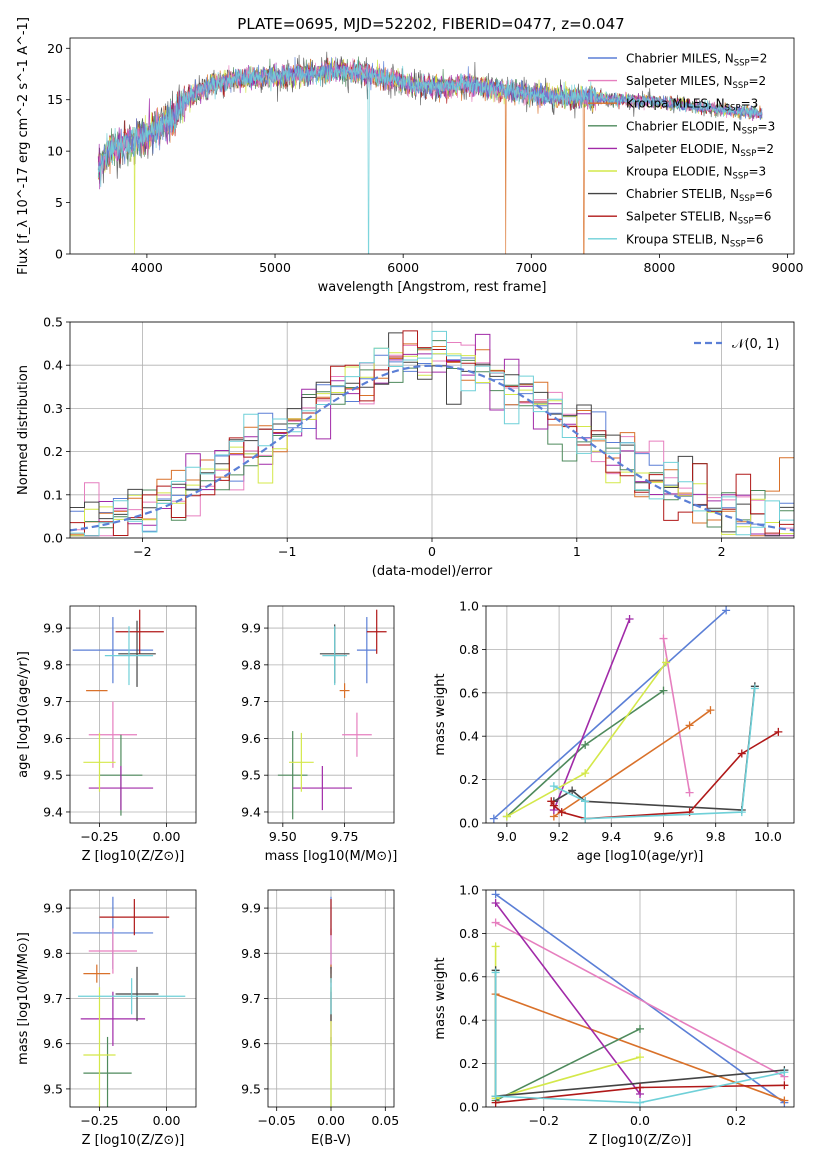  What do you see at coordinates (430, 117) in the screenshot?
I see `spectrum-line-chabrier-stelib` at bounding box center [430, 117].